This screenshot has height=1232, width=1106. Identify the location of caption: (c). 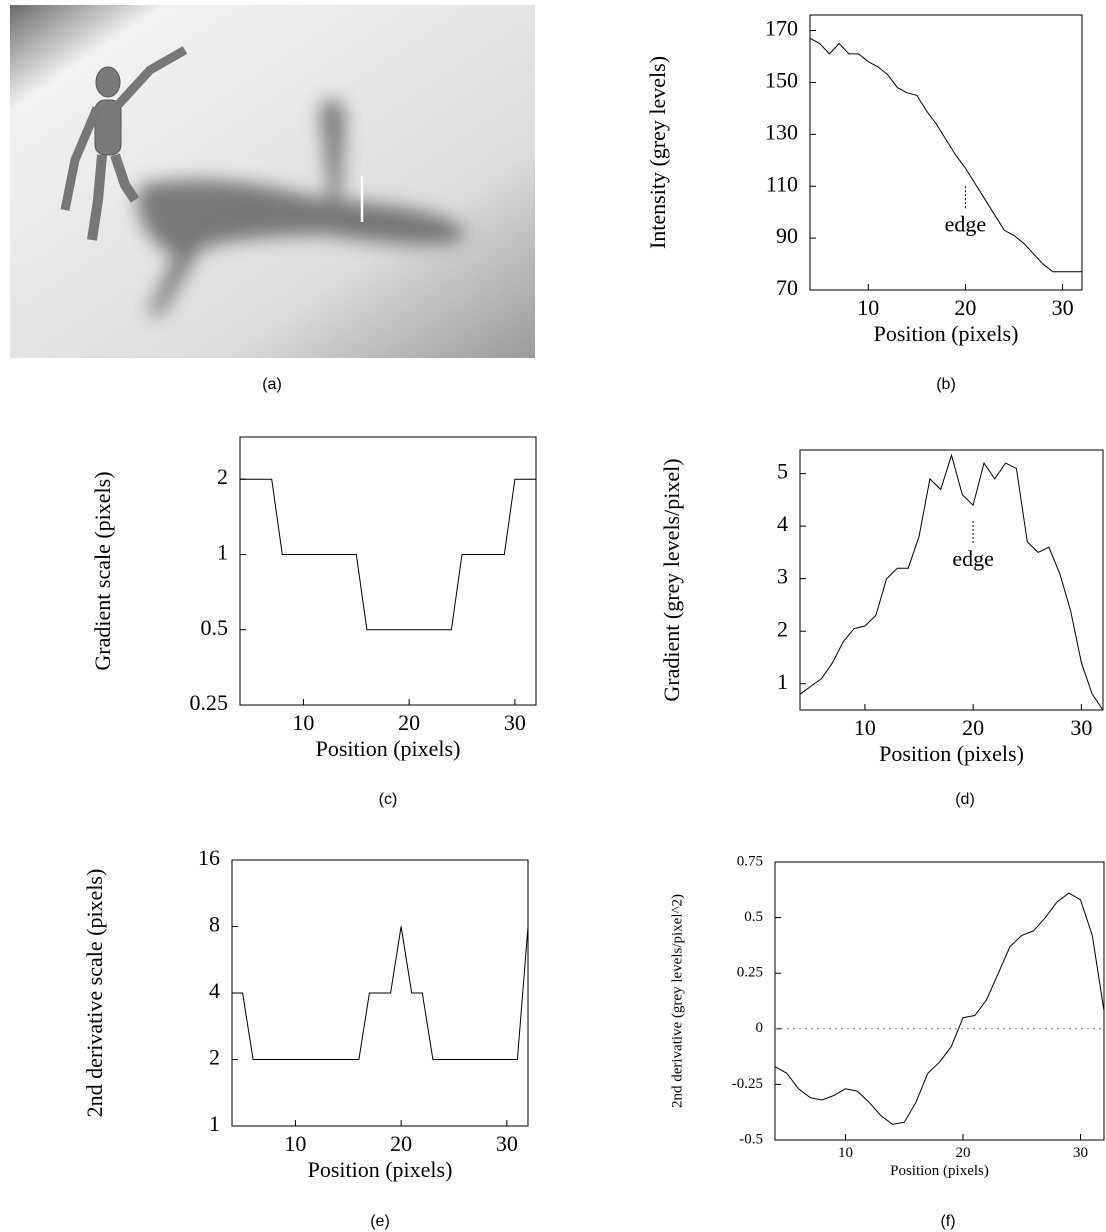
(388, 799).